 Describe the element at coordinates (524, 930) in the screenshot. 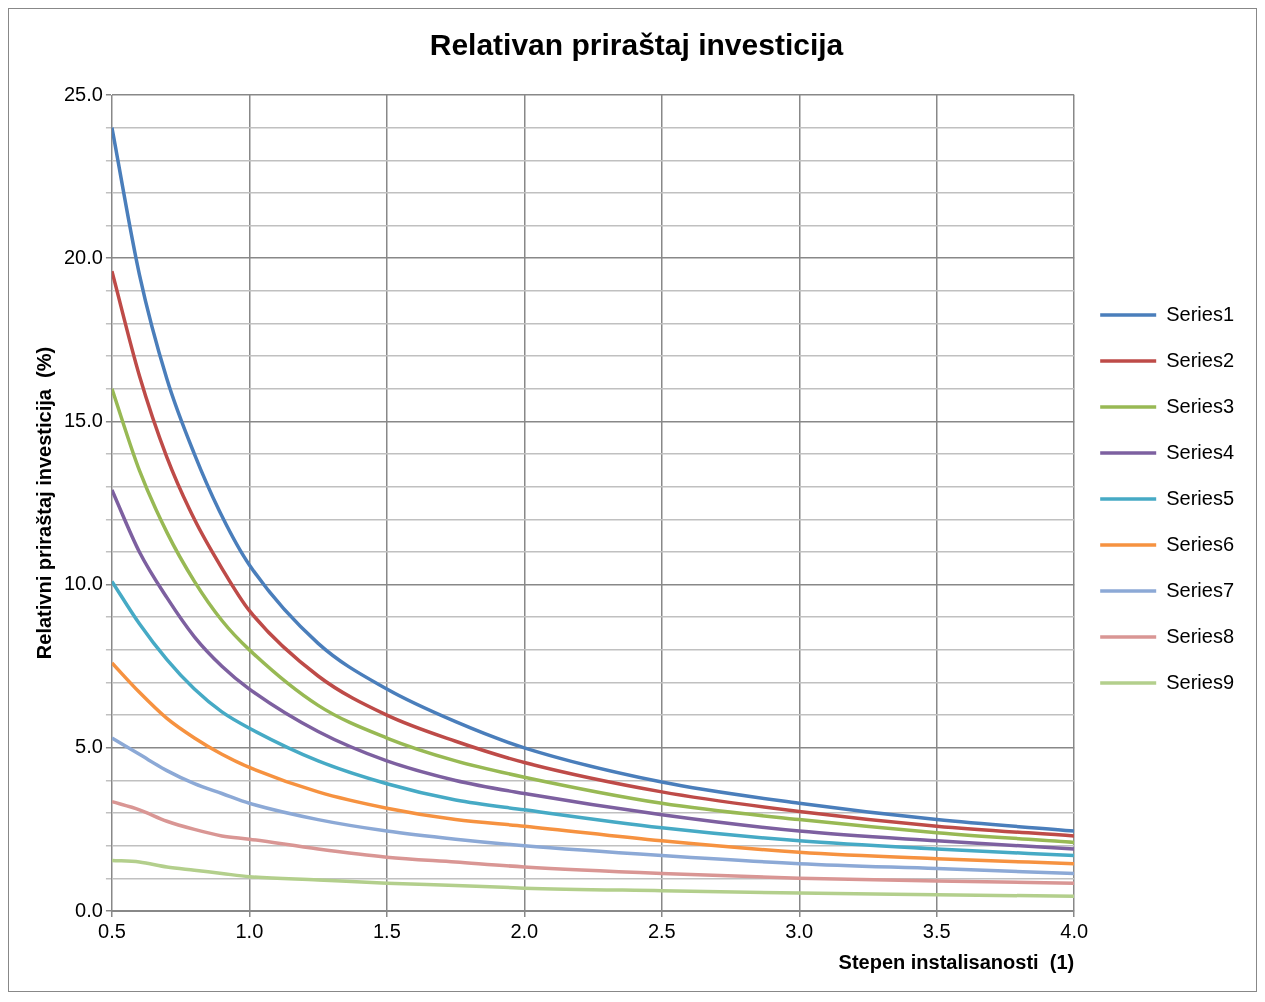

I see `x-tick-label: 2.0` at that location.